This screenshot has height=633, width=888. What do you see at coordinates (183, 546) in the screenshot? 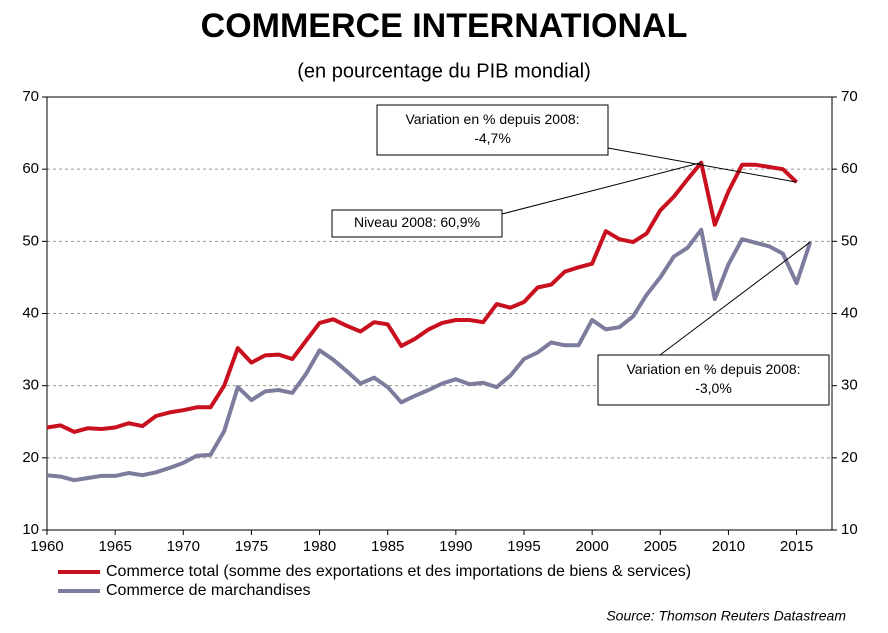
I see `x-tick-label: 1970` at bounding box center [183, 546].